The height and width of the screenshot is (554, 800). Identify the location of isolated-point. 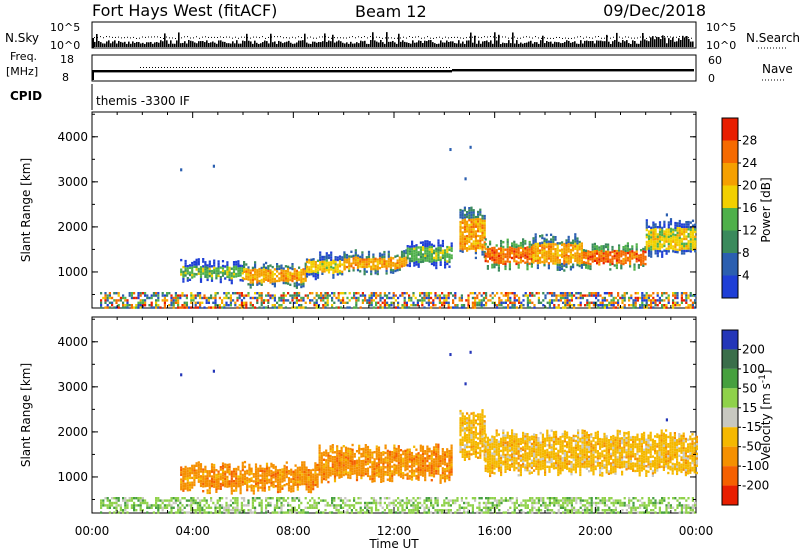
(470, 147).